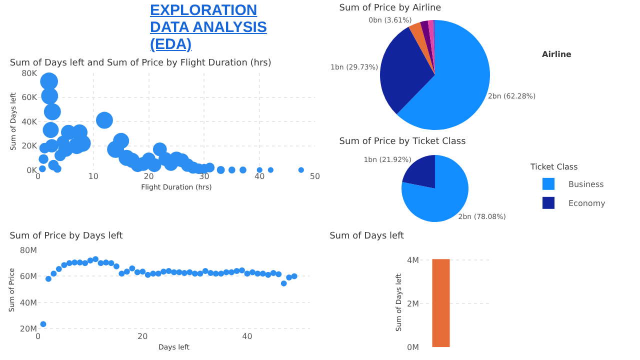 This screenshot has width=640, height=360. Describe the element at coordinates (67, 236) in the screenshot. I see `chart-title: Sum of Price by Days left` at that location.